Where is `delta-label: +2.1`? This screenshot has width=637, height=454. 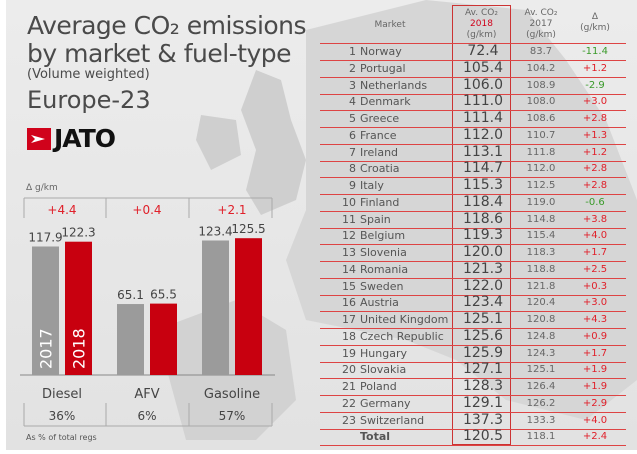 delta-label: +2.1 is located at coordinates (231, 210).